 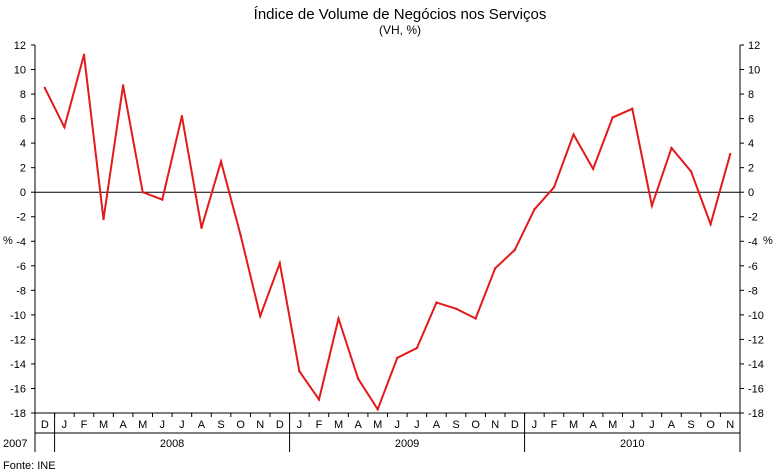 I want to click on y-tick-label-left: -14, so click(x=18, y=365).